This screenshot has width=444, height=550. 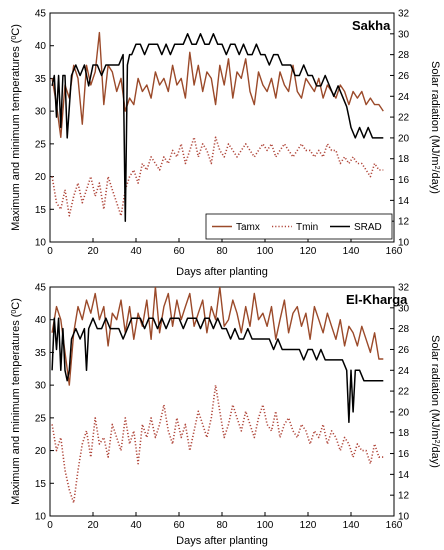 I want to click on legend-box, so click(x=299, y=226).